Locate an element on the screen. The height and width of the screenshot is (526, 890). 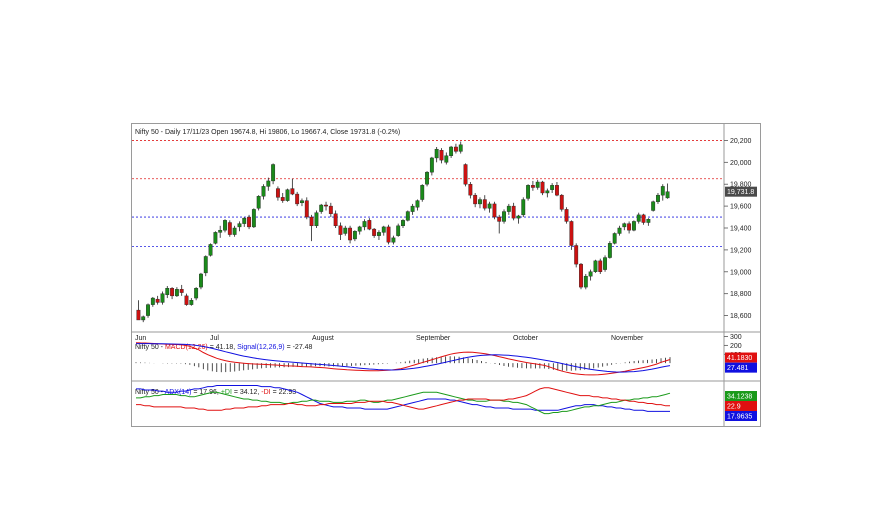
last-price-label: 19,731.8 is located at coordinates (740, 192).